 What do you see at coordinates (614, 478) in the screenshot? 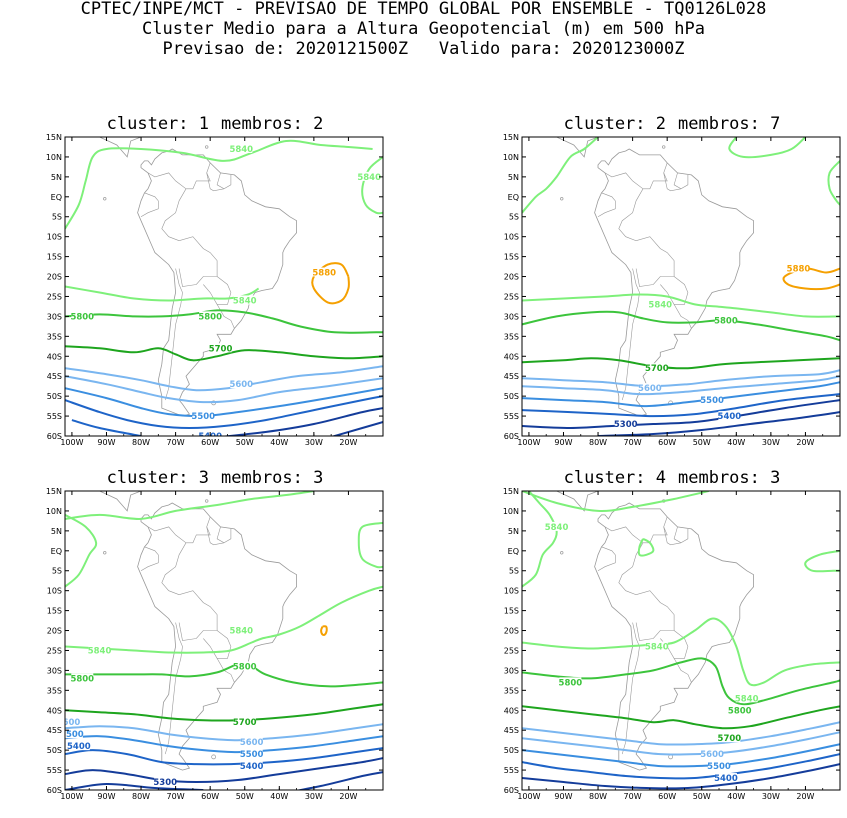
I see `cluster-label: cluster: 4` at bounding box center [614, 478].